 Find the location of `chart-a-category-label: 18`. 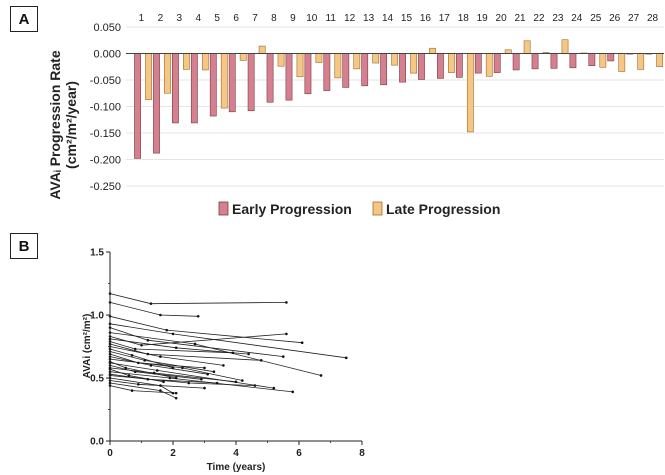

chart-a-category-label: 18 is located at coordinates (464, 18).